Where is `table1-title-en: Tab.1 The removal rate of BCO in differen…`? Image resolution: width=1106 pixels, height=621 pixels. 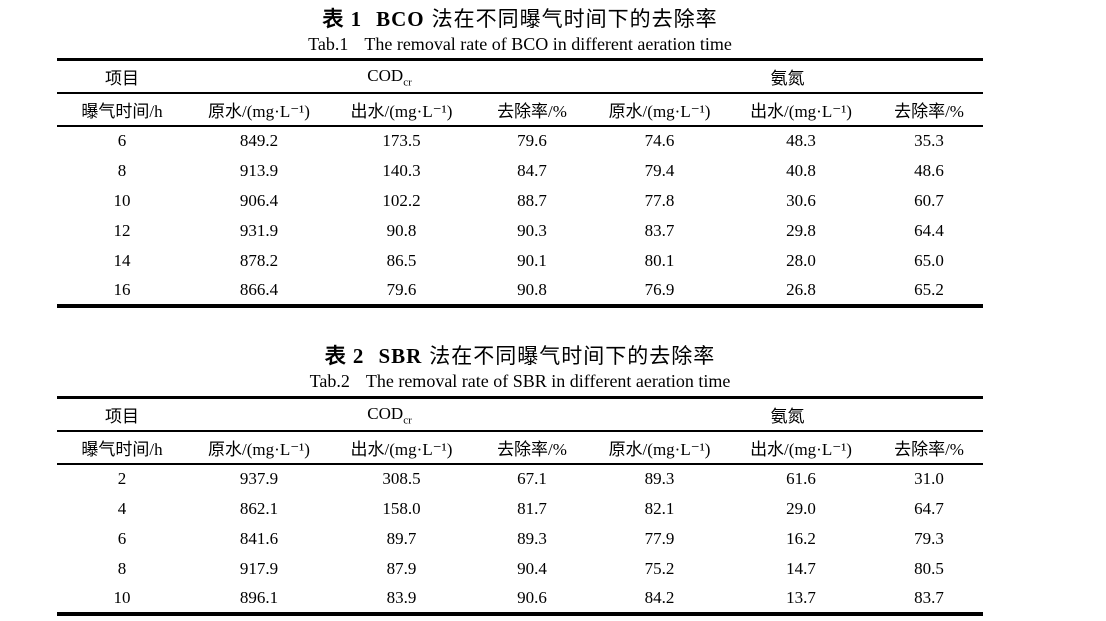 table1-title-en: Tab.1 The removal rate of BCO in differen… is located at coordinates (520, 44).